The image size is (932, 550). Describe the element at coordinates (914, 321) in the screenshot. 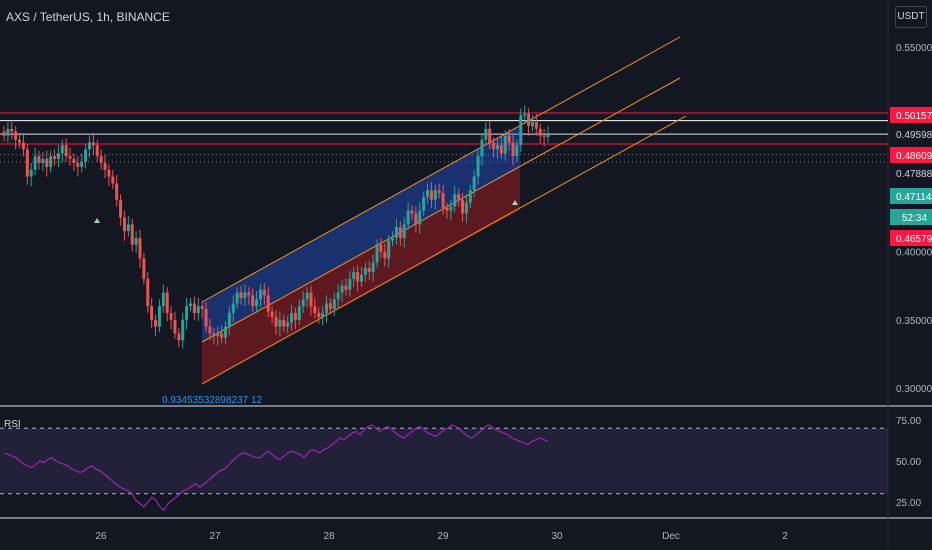

I see `y-tick-label: 0.35000` at that location.